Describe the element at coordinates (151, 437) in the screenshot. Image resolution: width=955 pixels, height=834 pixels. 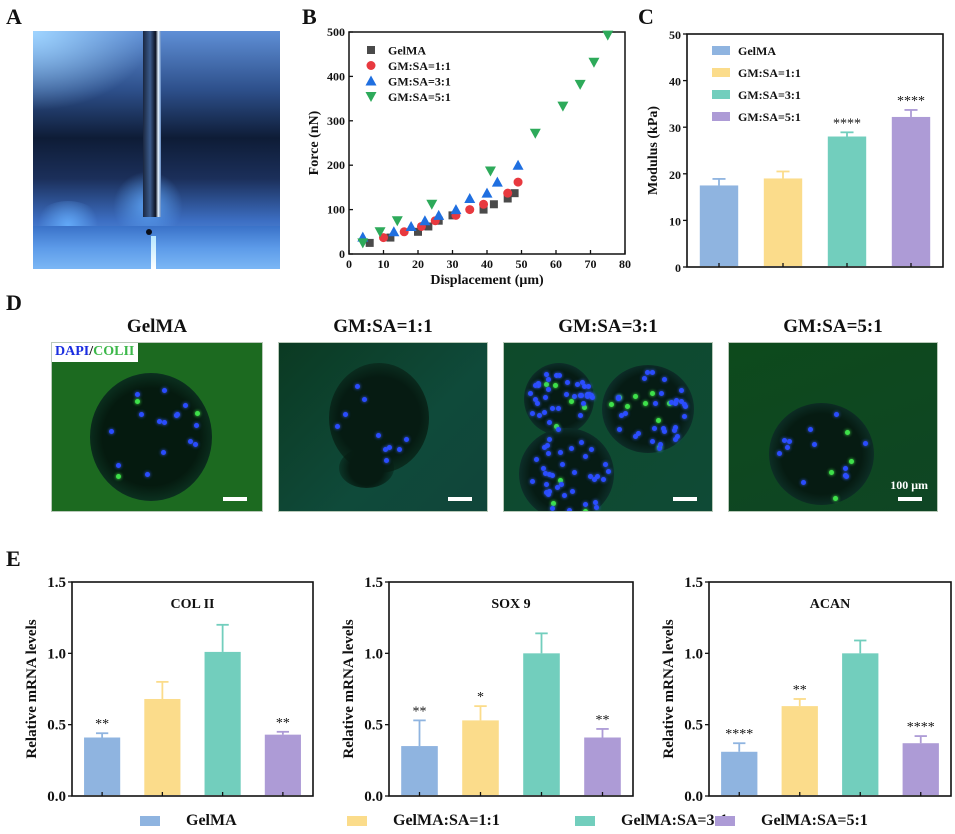
I see `spheroid` at that location.